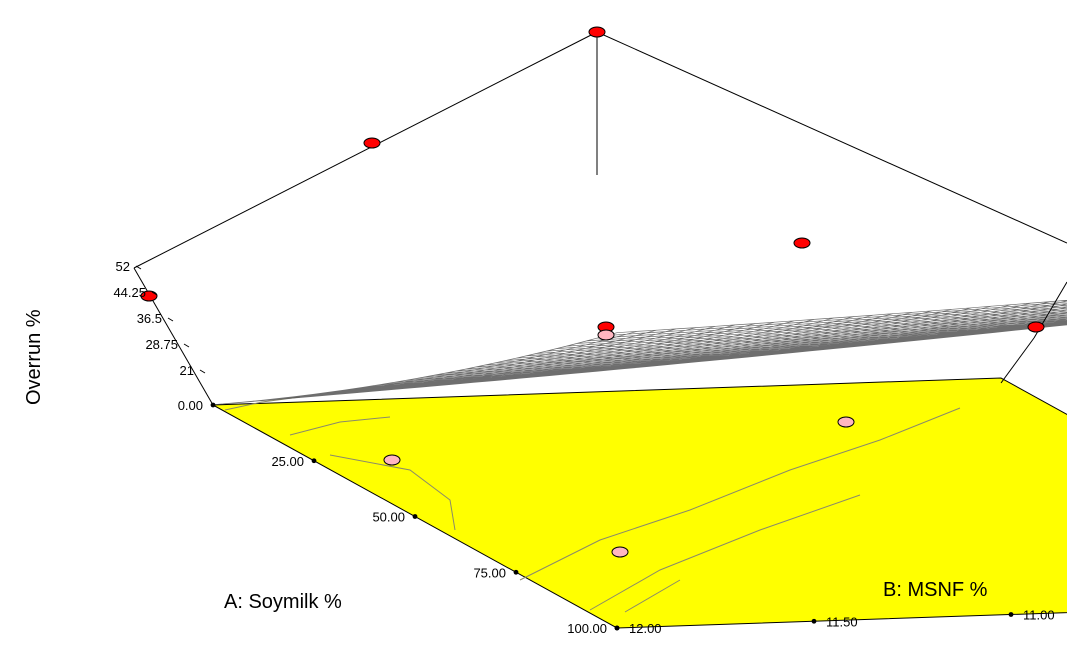 This screenshot has height=645, width=1067. I want to click on z-tick-label: 28.75, so click(161, 344).